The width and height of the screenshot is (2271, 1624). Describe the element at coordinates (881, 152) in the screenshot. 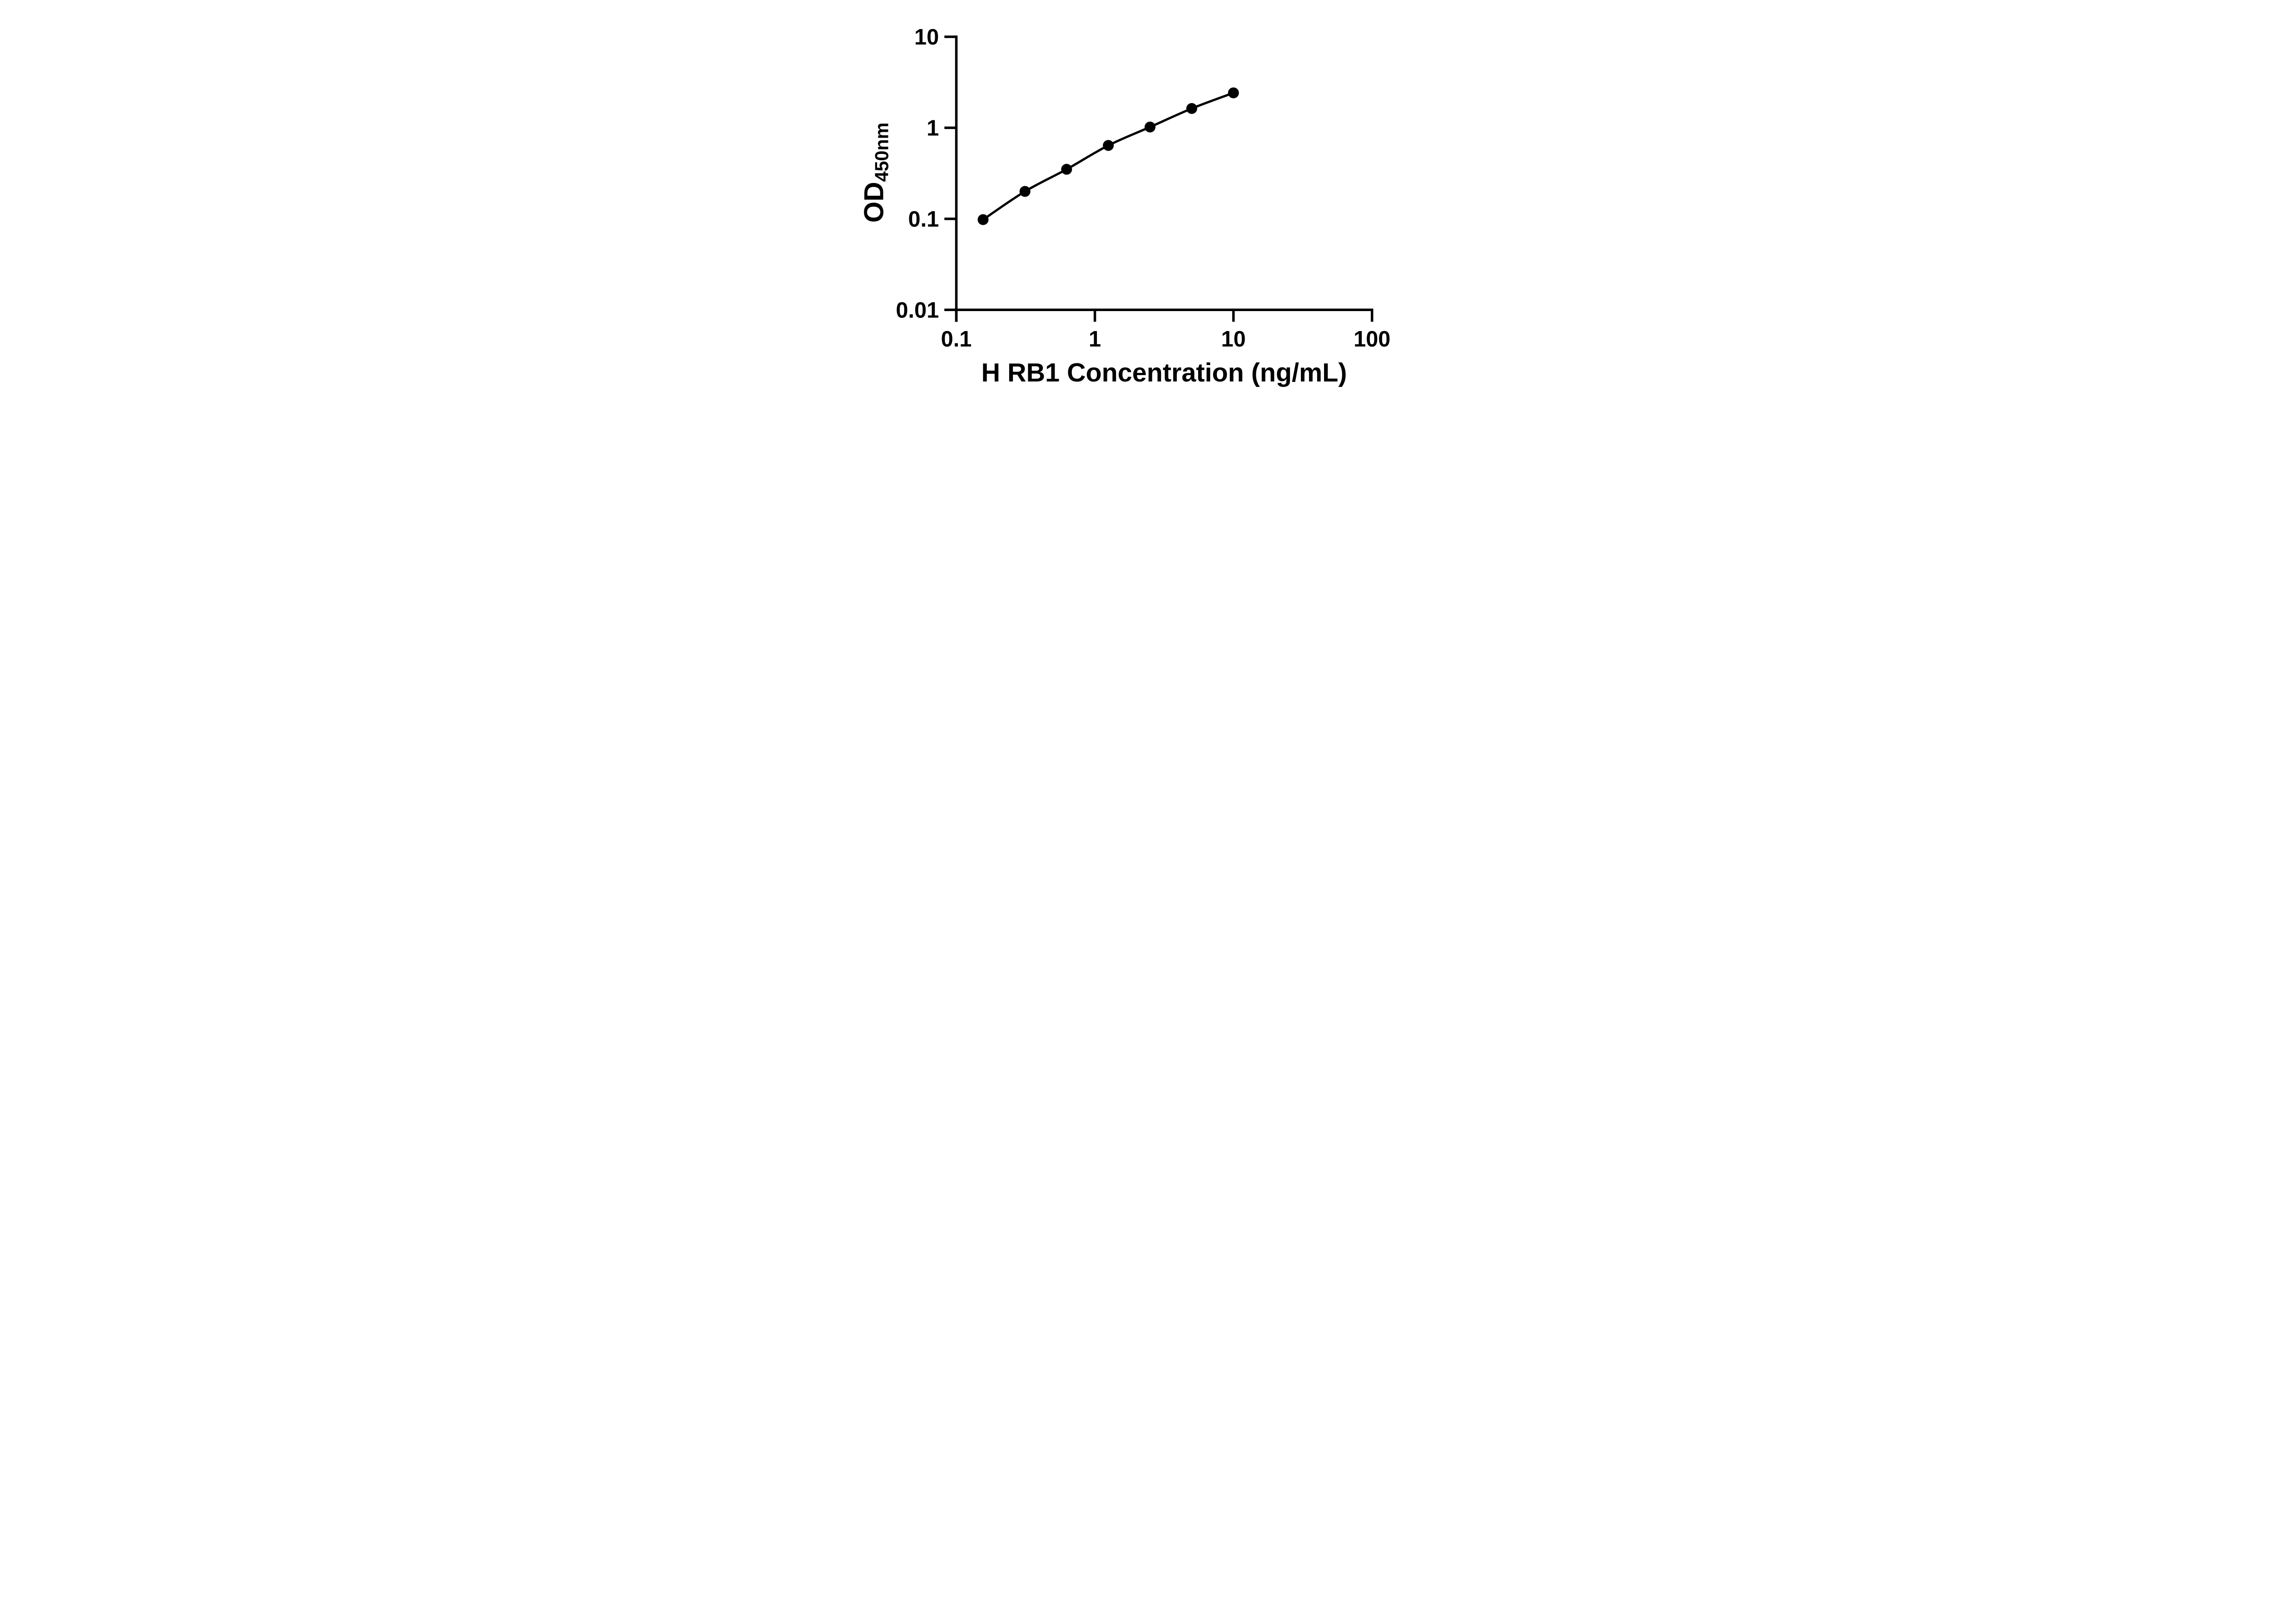

I see `y-axis-title-subscript: 450nm` at that location.